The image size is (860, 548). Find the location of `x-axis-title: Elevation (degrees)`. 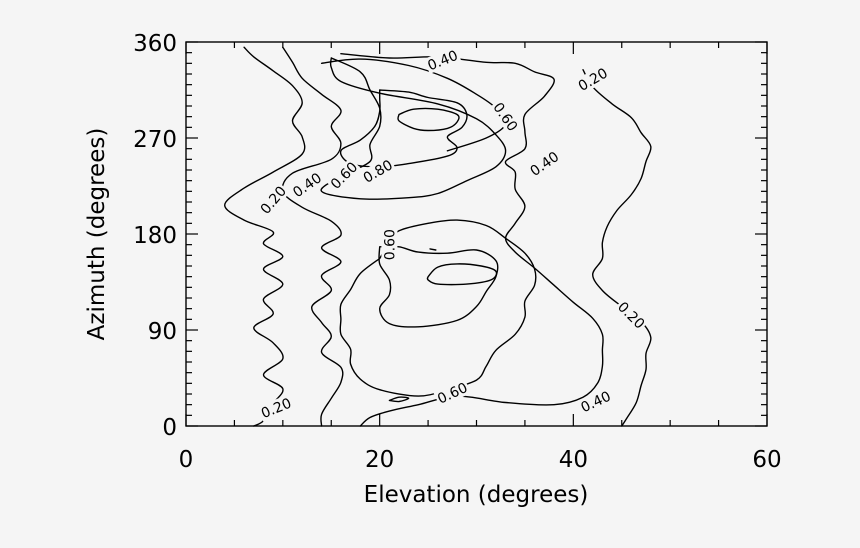

x-axis-title: Elevation (degrees) is located at coordinates (476, 495).